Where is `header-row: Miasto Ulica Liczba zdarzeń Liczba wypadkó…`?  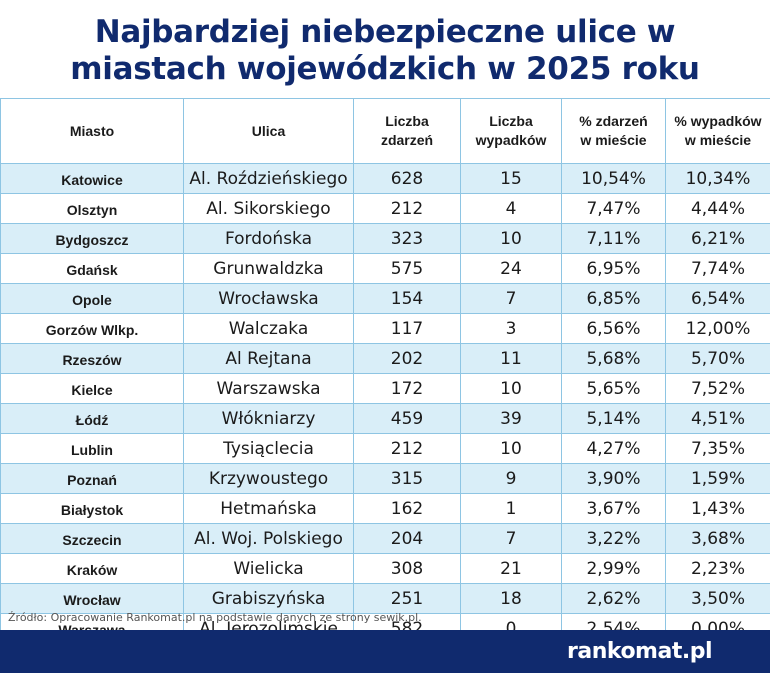 header-row: Miasto Ulica Liczba zdarzeń Liczba wypadkó… is located at coordinates (385, 131).